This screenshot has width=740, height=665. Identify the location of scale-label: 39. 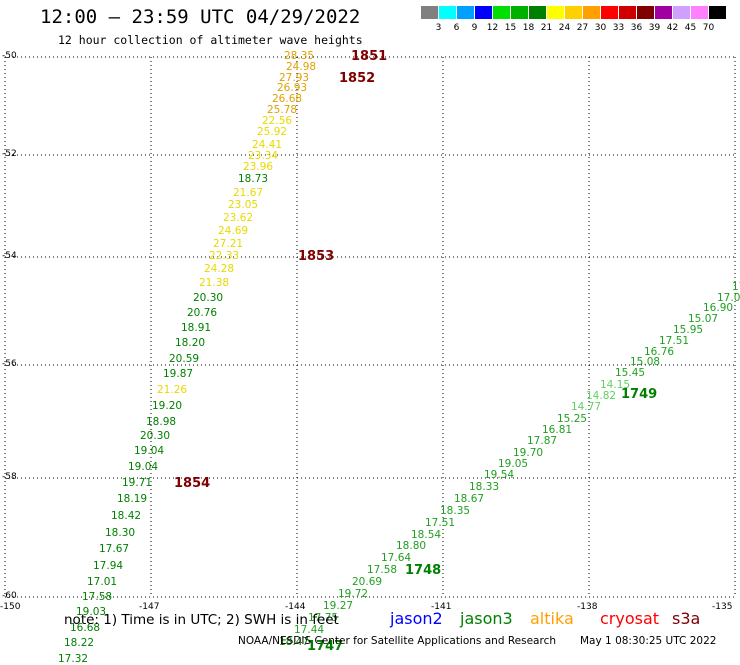
(654, 28).